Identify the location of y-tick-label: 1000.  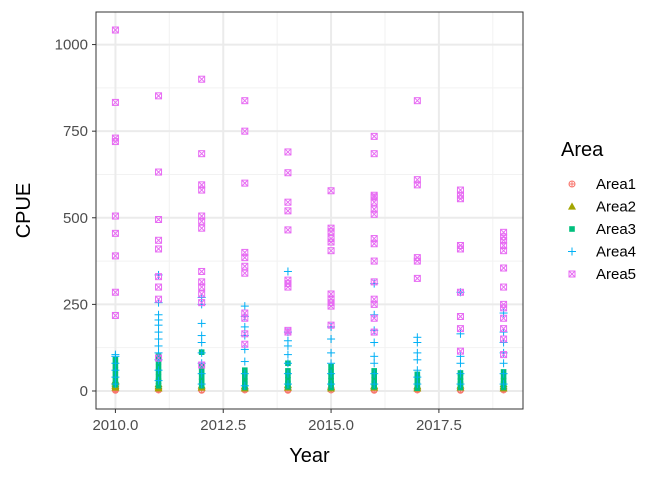
(71, 45).